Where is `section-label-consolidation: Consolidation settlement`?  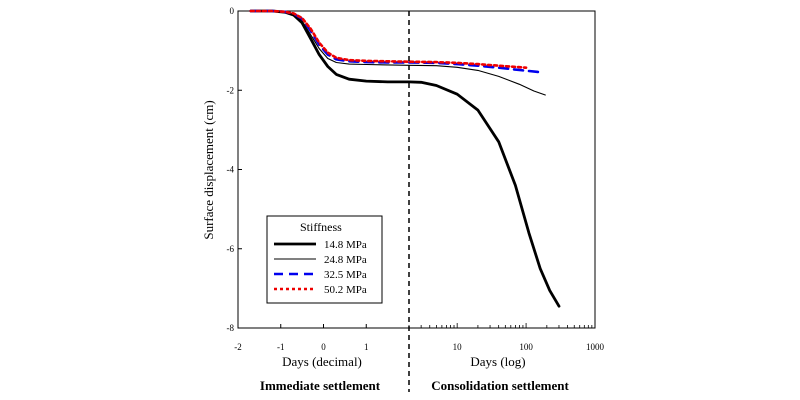
section-label-consolidation: Consolidation settlement is located at coordinates (500, 385).